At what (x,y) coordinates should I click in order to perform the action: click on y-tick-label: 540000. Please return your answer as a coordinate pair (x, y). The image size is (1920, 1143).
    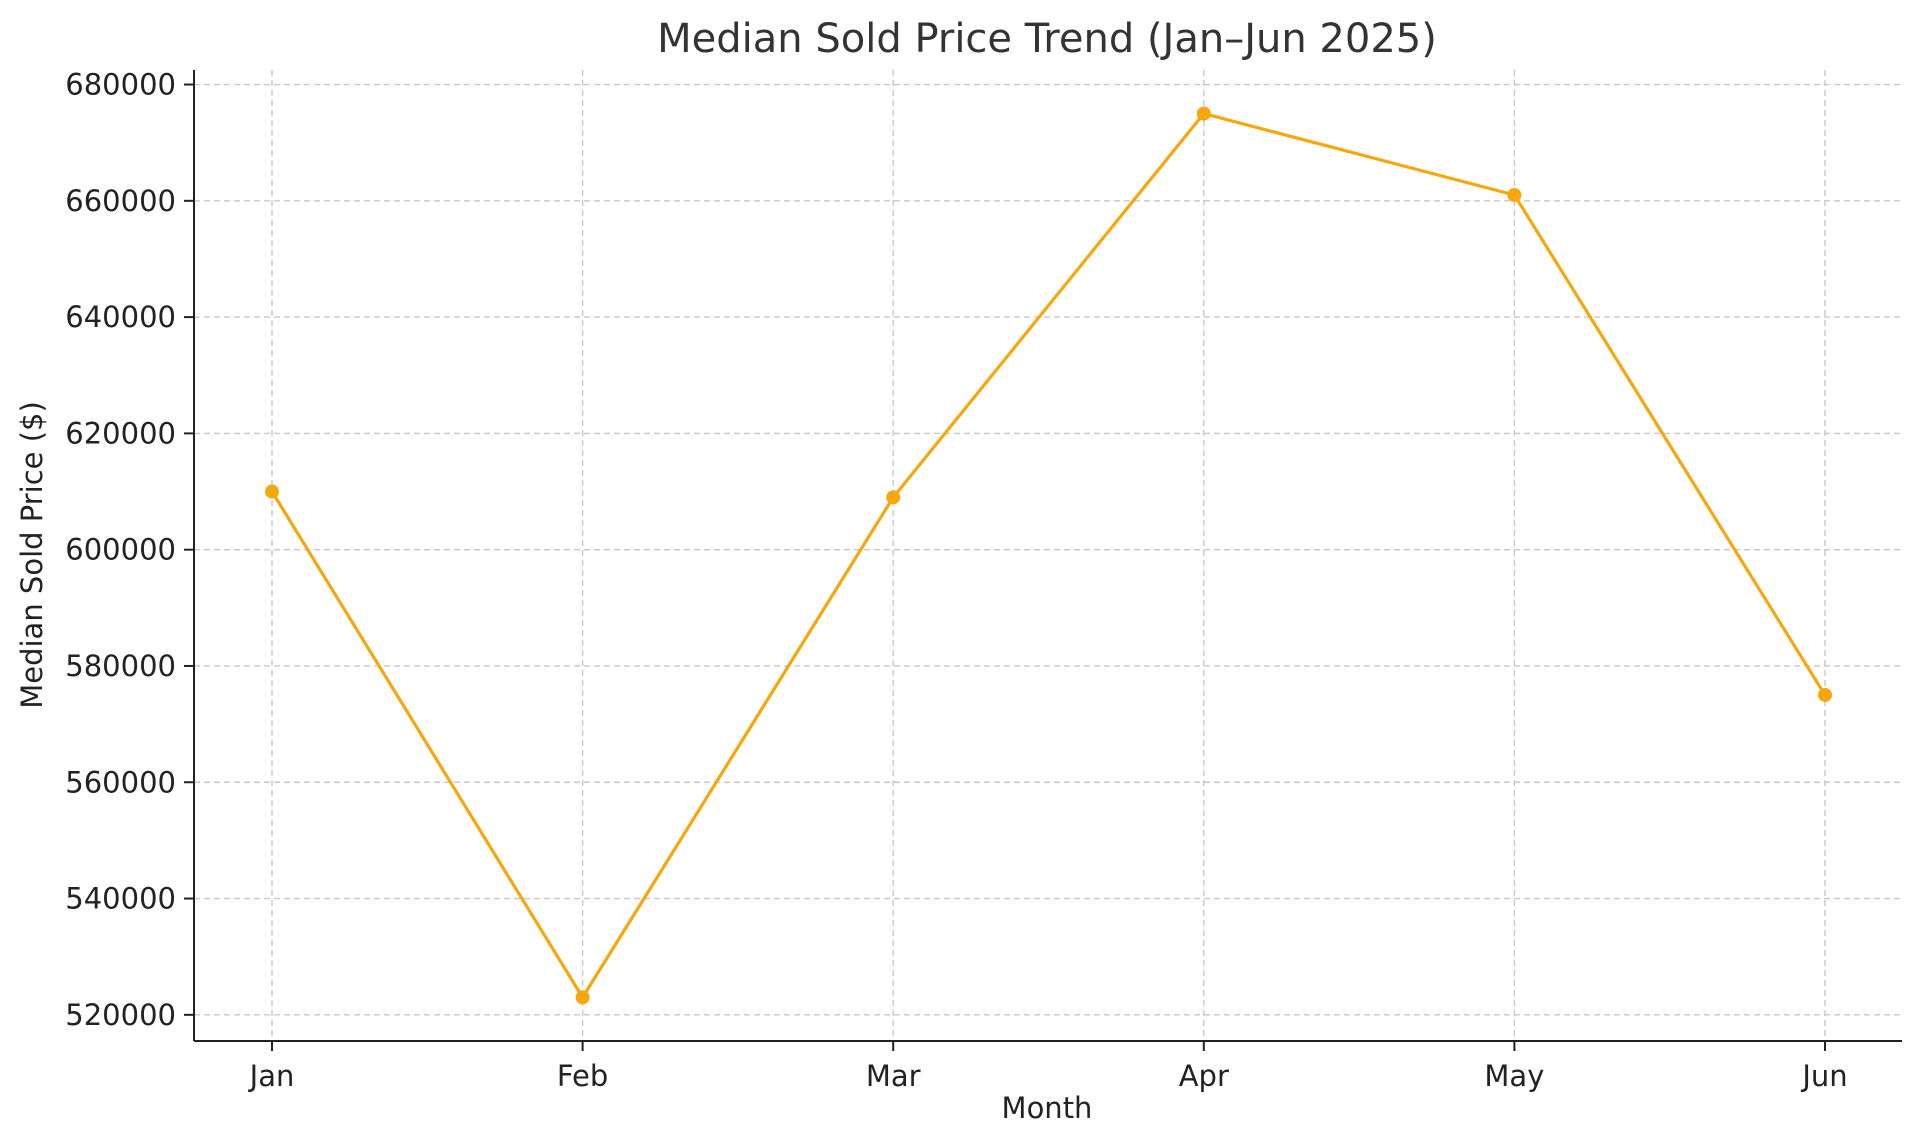
    Looking at the image, I should click on (120, 899).